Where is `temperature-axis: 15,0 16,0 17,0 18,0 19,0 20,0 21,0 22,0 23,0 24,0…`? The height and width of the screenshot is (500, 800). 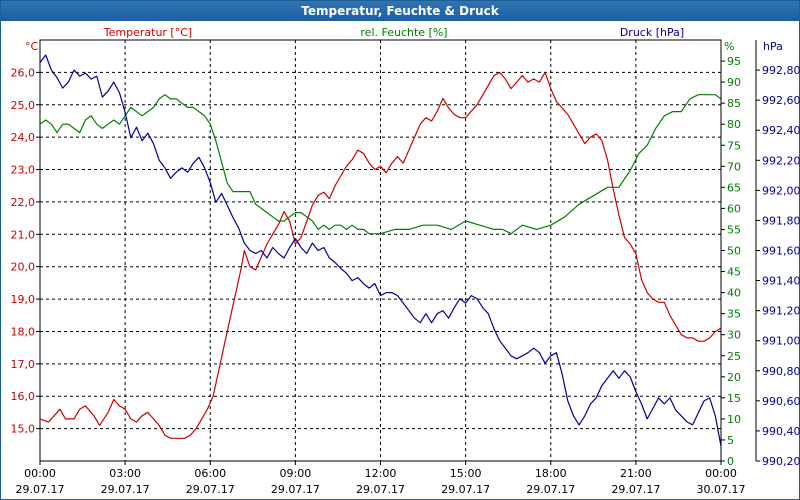
temperature-axis: 15,0 16,0 17,0 18,0 19,0 20,0 21,0 22,0 23,0 24,0… is located at coordinates (25, 238).